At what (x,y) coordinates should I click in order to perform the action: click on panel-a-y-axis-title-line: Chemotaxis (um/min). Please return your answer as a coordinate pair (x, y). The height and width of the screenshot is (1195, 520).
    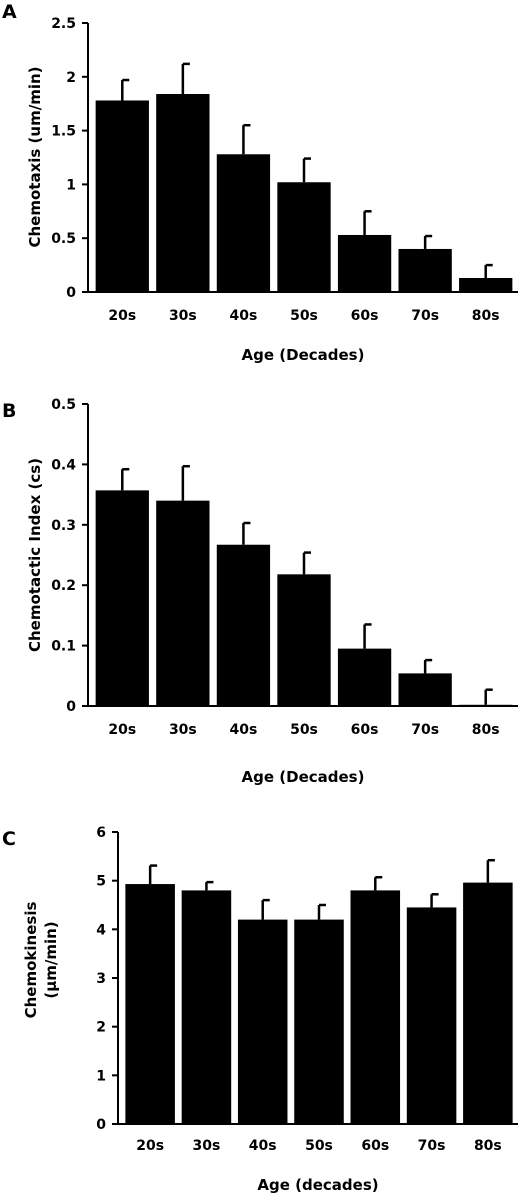
    Looking at the image, I should click on (35, 156).